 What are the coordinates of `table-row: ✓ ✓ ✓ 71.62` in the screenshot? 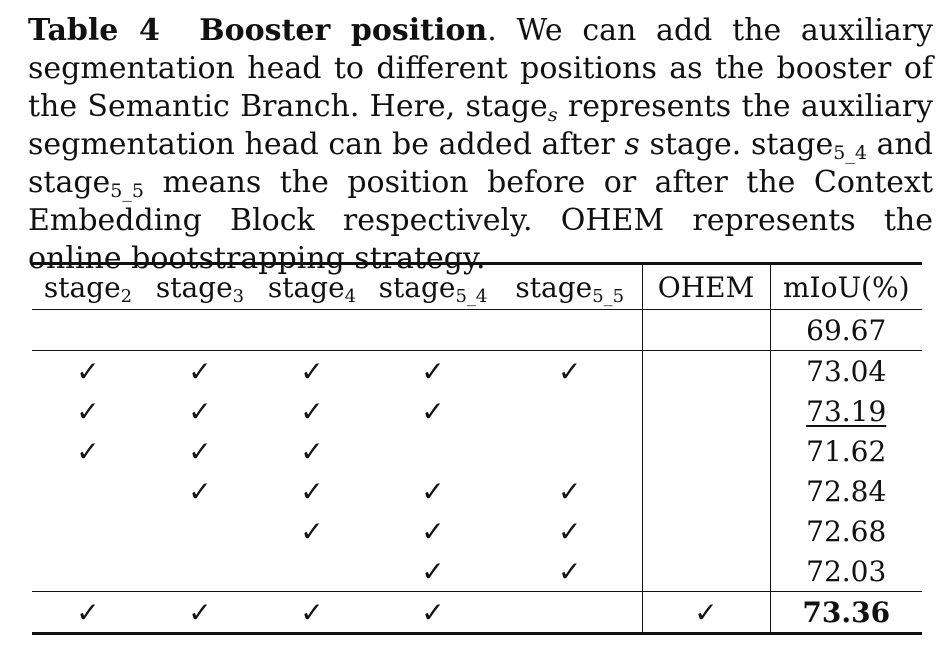 It's located at (477, 451).